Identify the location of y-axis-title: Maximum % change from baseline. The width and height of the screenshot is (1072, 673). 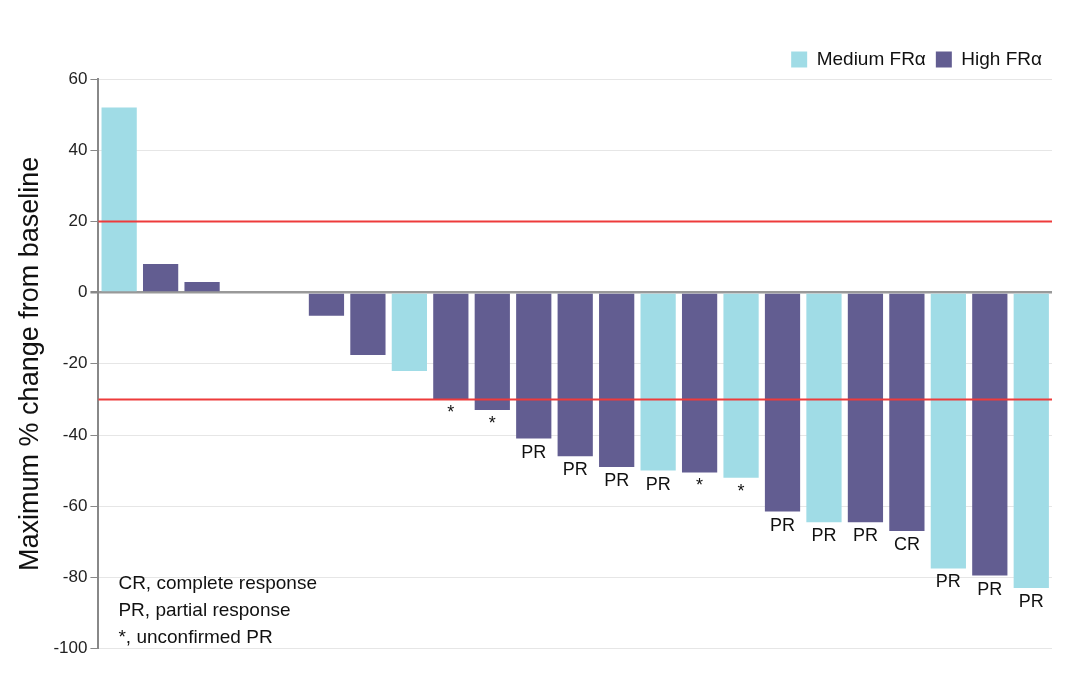
(28, 363).